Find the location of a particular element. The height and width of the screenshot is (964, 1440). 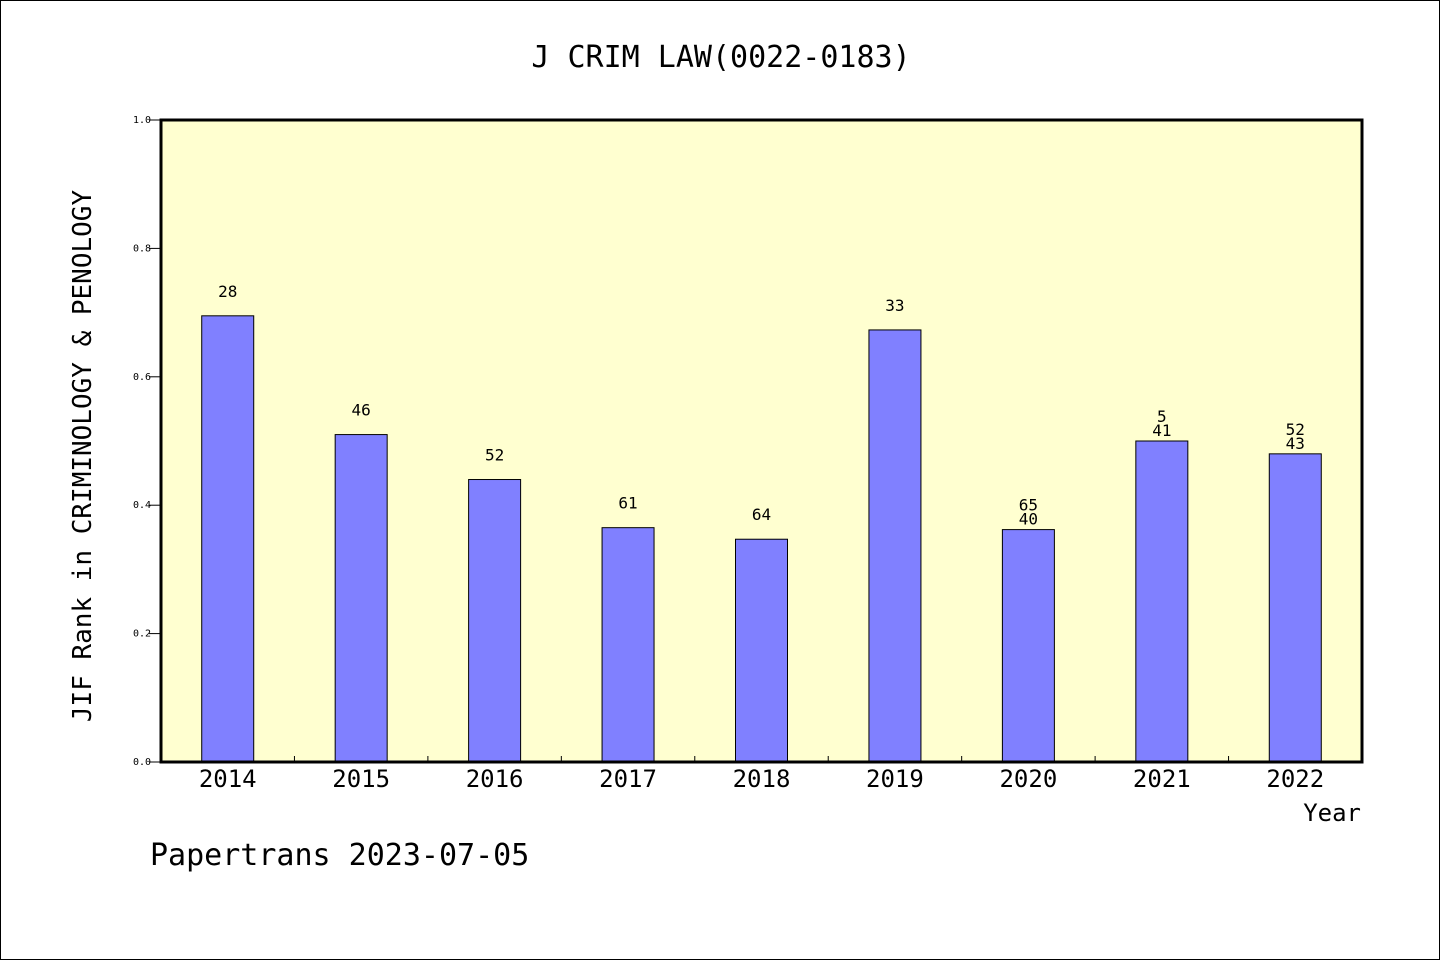

footer-credit: Papertrans 2023-07-05 is located at coordinates (339, 855).